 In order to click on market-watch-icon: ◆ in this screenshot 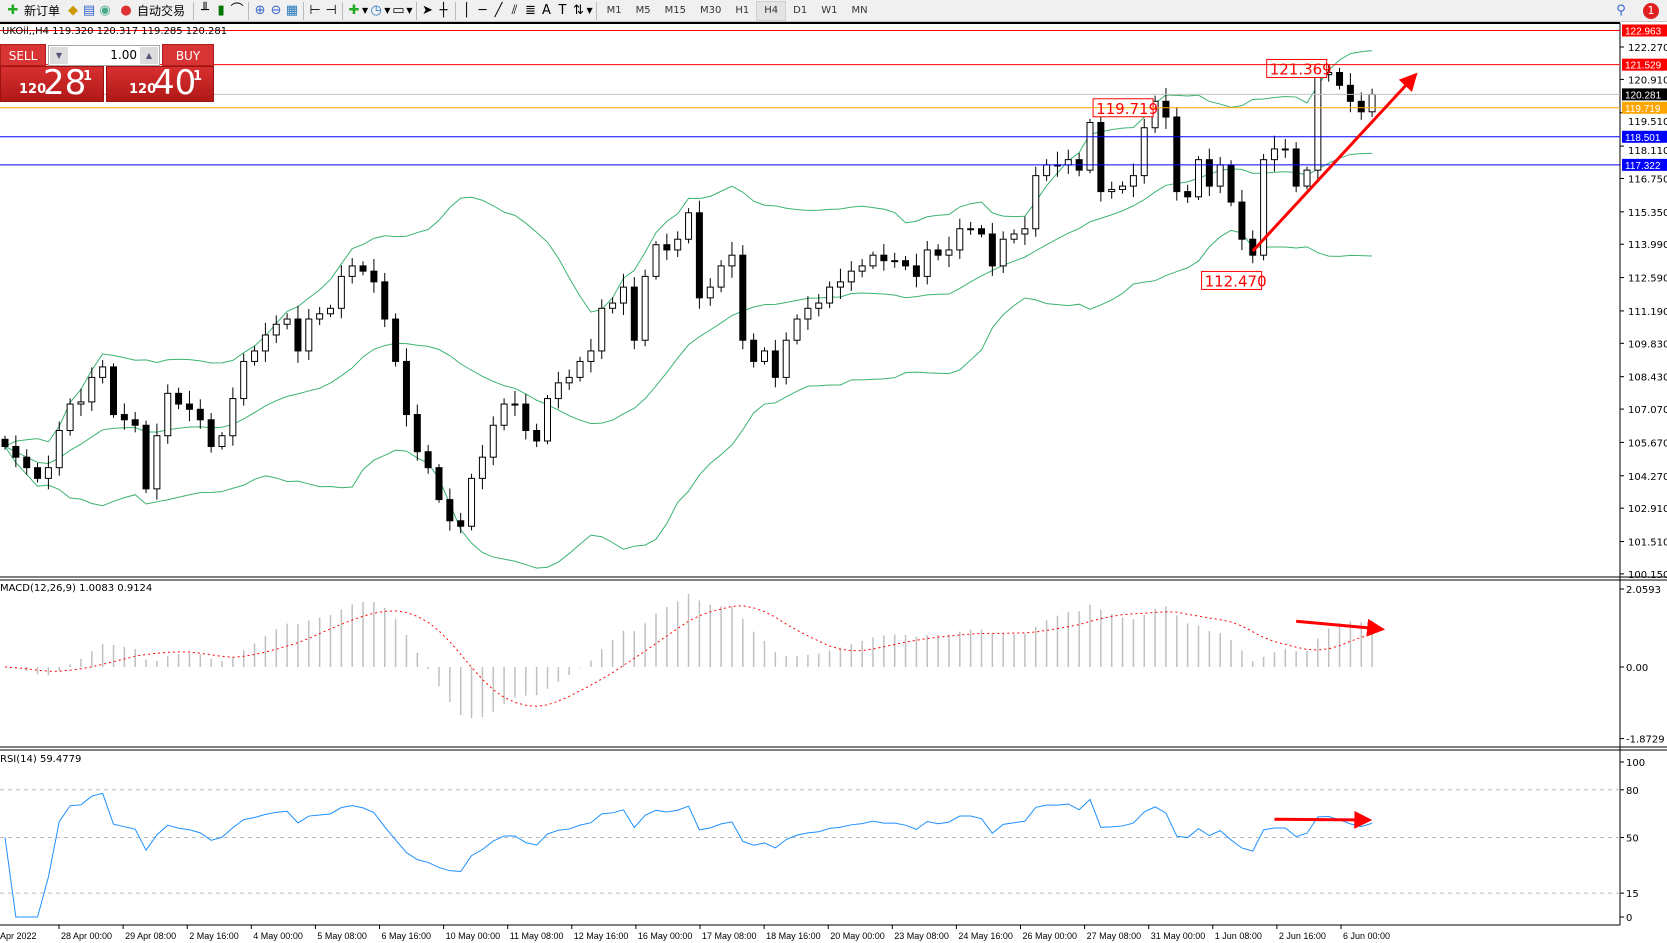, I will do `click(73, 10)`.